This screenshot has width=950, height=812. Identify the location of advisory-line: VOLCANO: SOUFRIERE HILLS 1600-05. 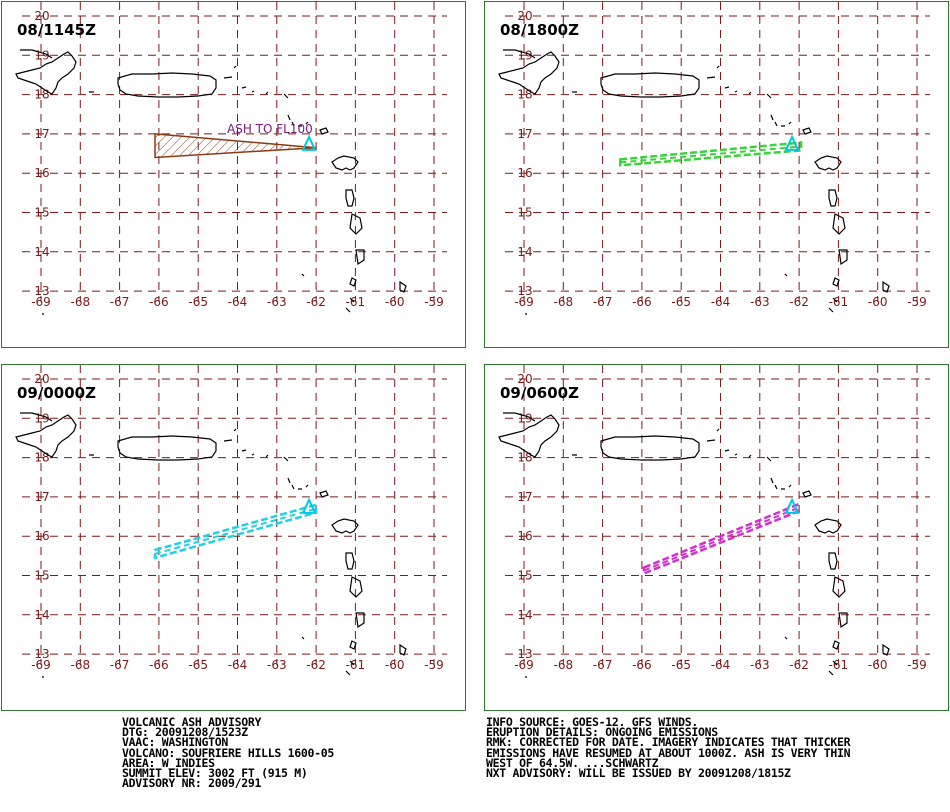
(228, 752).